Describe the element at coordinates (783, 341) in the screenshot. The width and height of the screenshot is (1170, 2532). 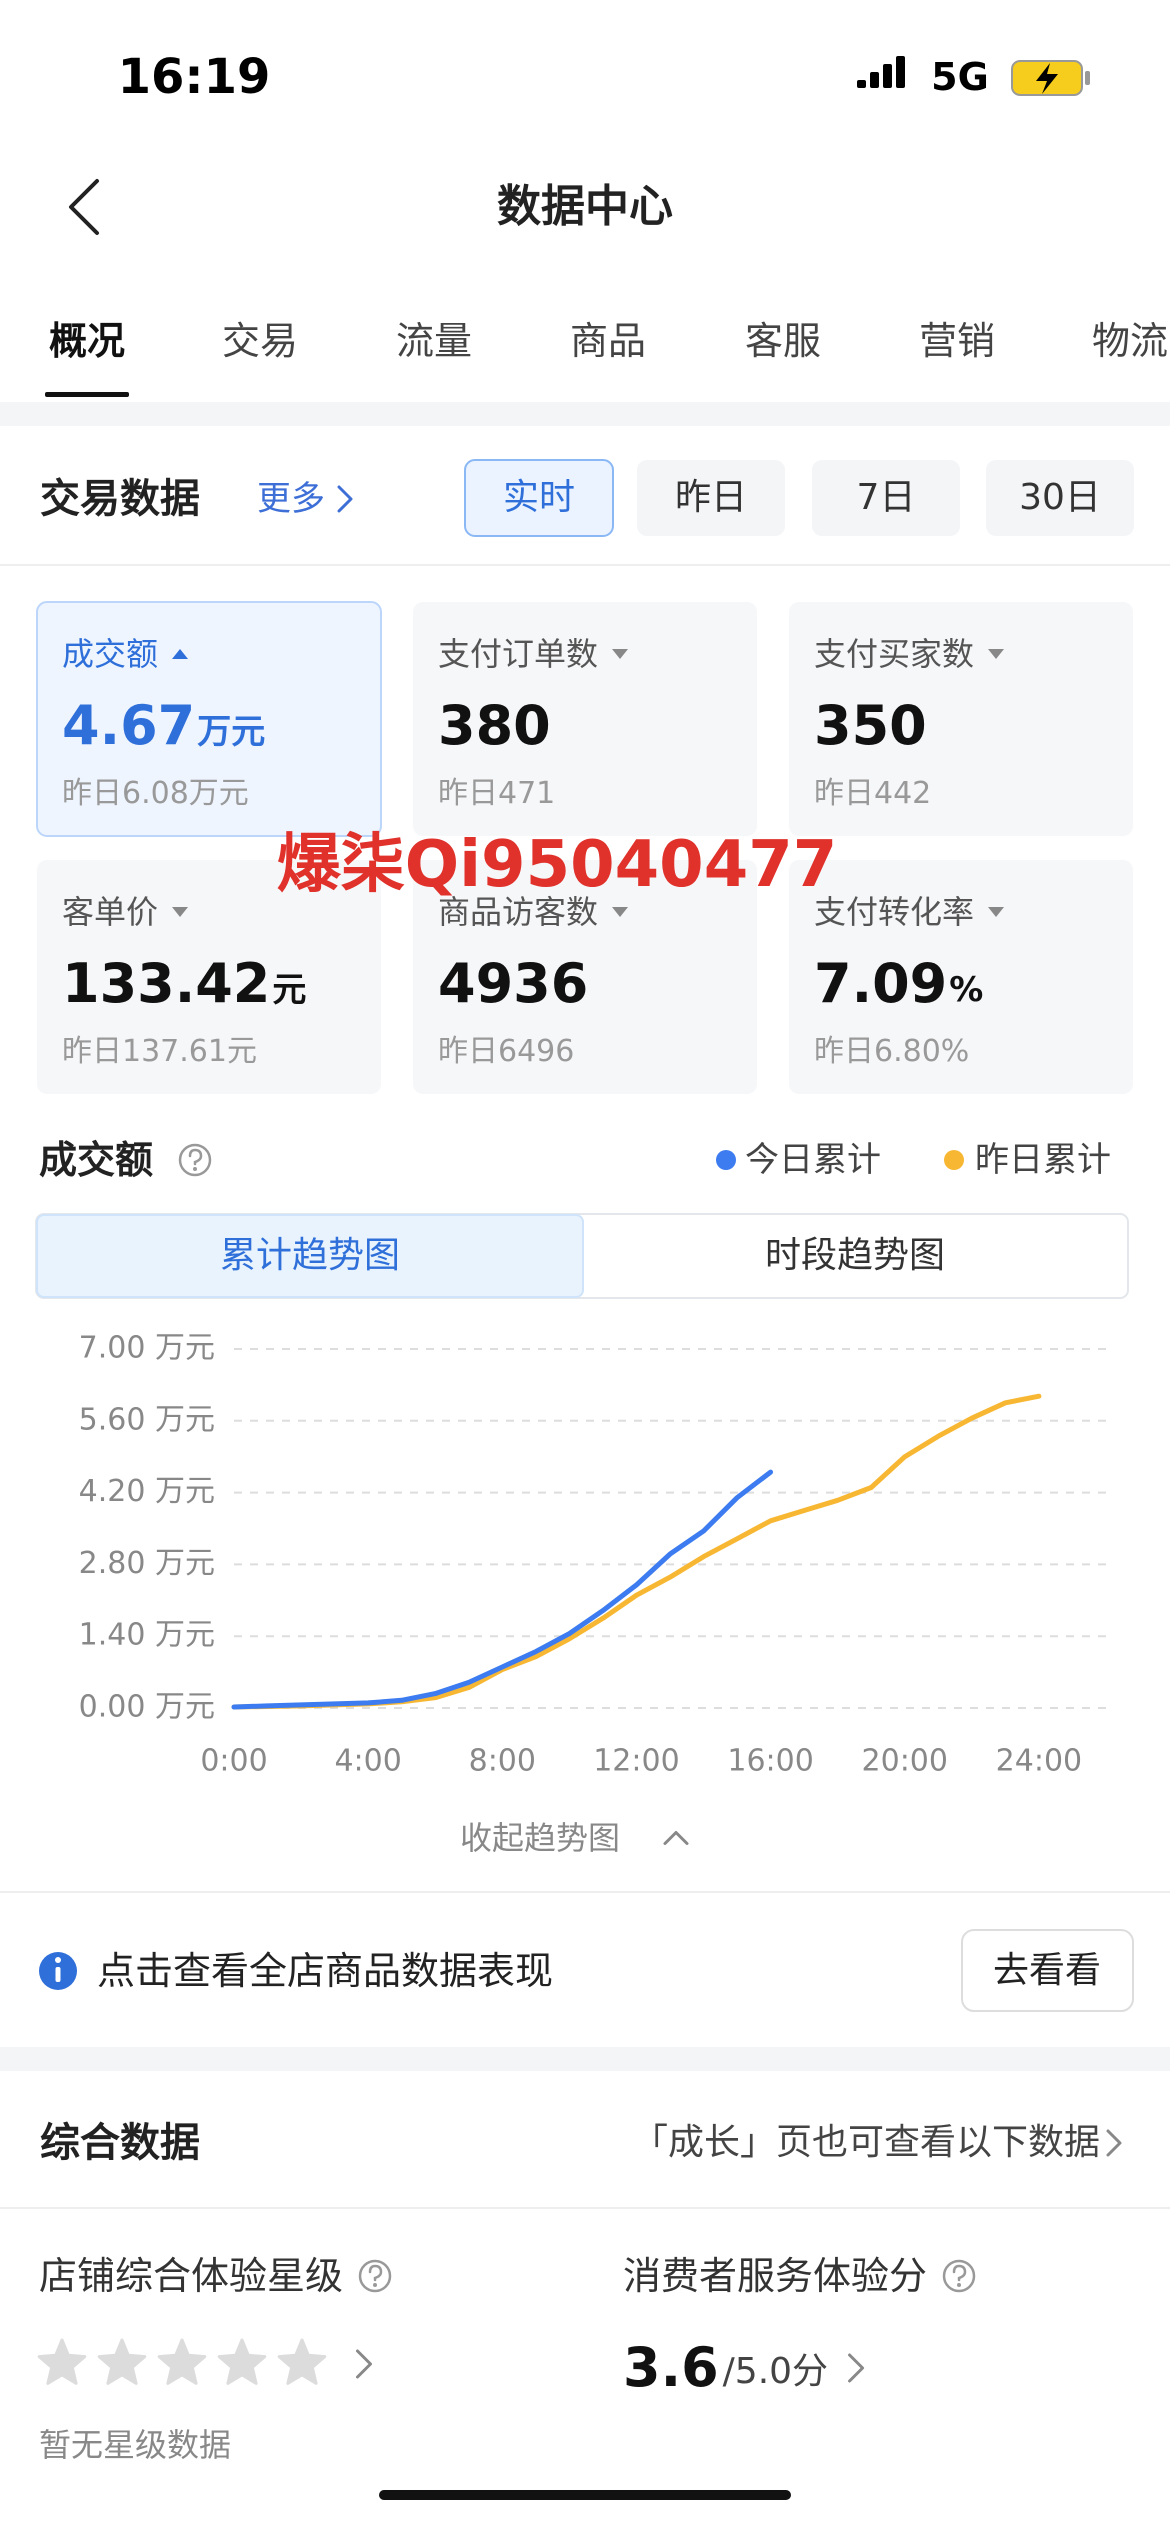
I see `tab: 客服` at that location.